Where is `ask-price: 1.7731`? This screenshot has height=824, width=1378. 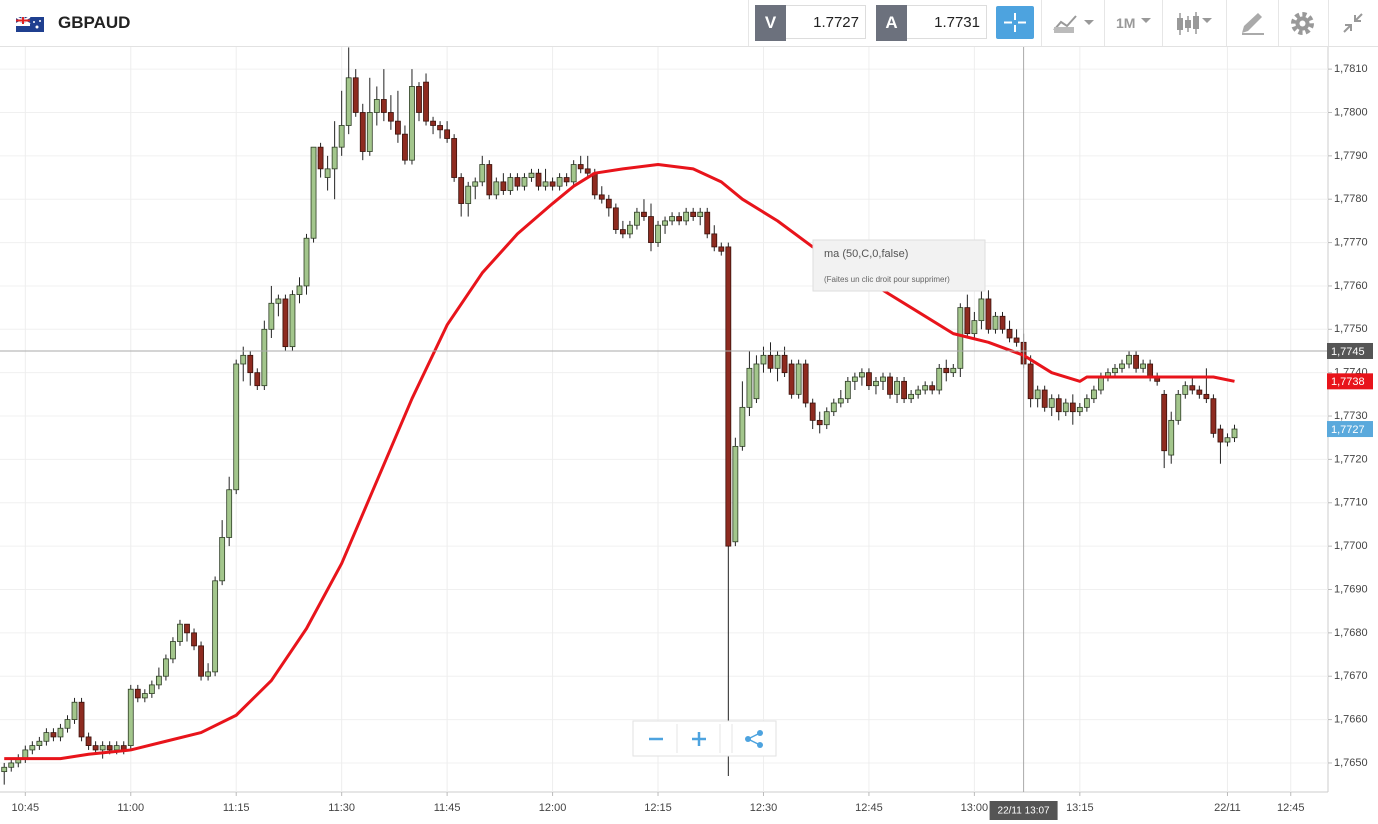
ask-price: 1.7731 is located at coordinates (947, 22).